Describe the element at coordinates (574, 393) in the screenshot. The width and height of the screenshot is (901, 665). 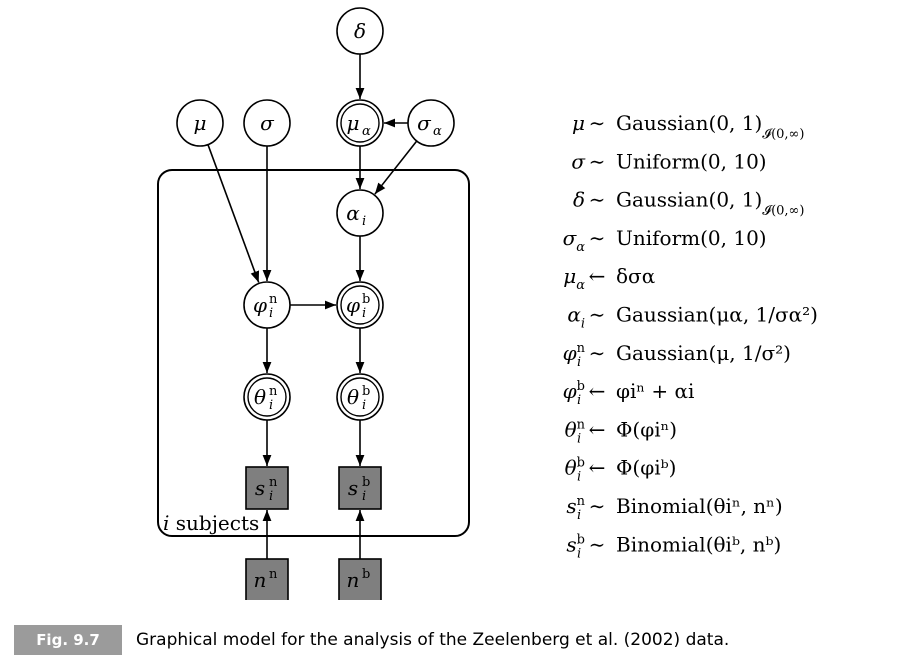
I see `equation-lhs: φb i` at that location.